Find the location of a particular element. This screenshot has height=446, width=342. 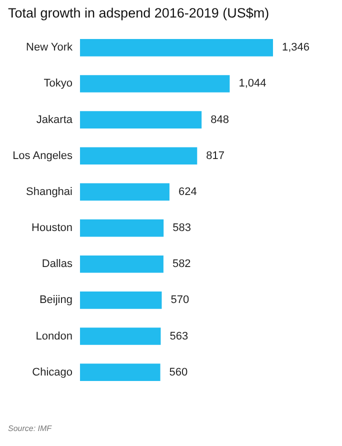

data-label: 1,346 is located at coordinates (296, 48).